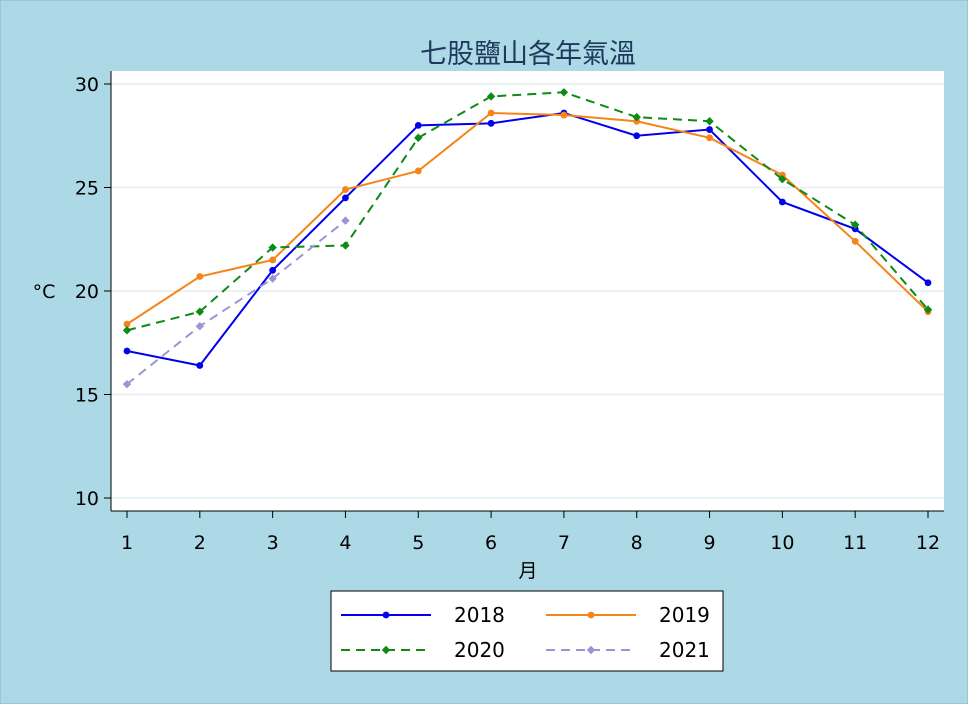  Describe the element at coordinates (345, 543) in the screenshot. I see `x-tick-label: 4` at that location.